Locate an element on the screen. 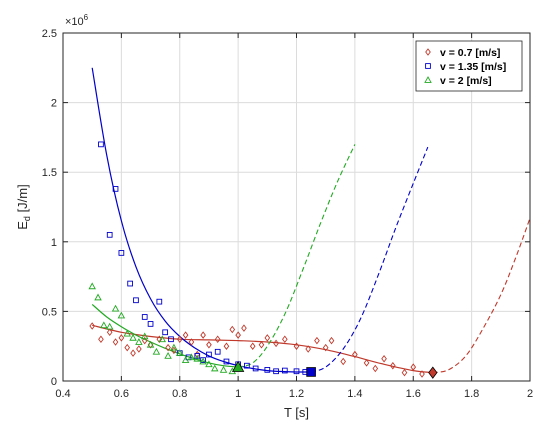  x-tick-label: 1.2 is located at coordinates (296, 394).